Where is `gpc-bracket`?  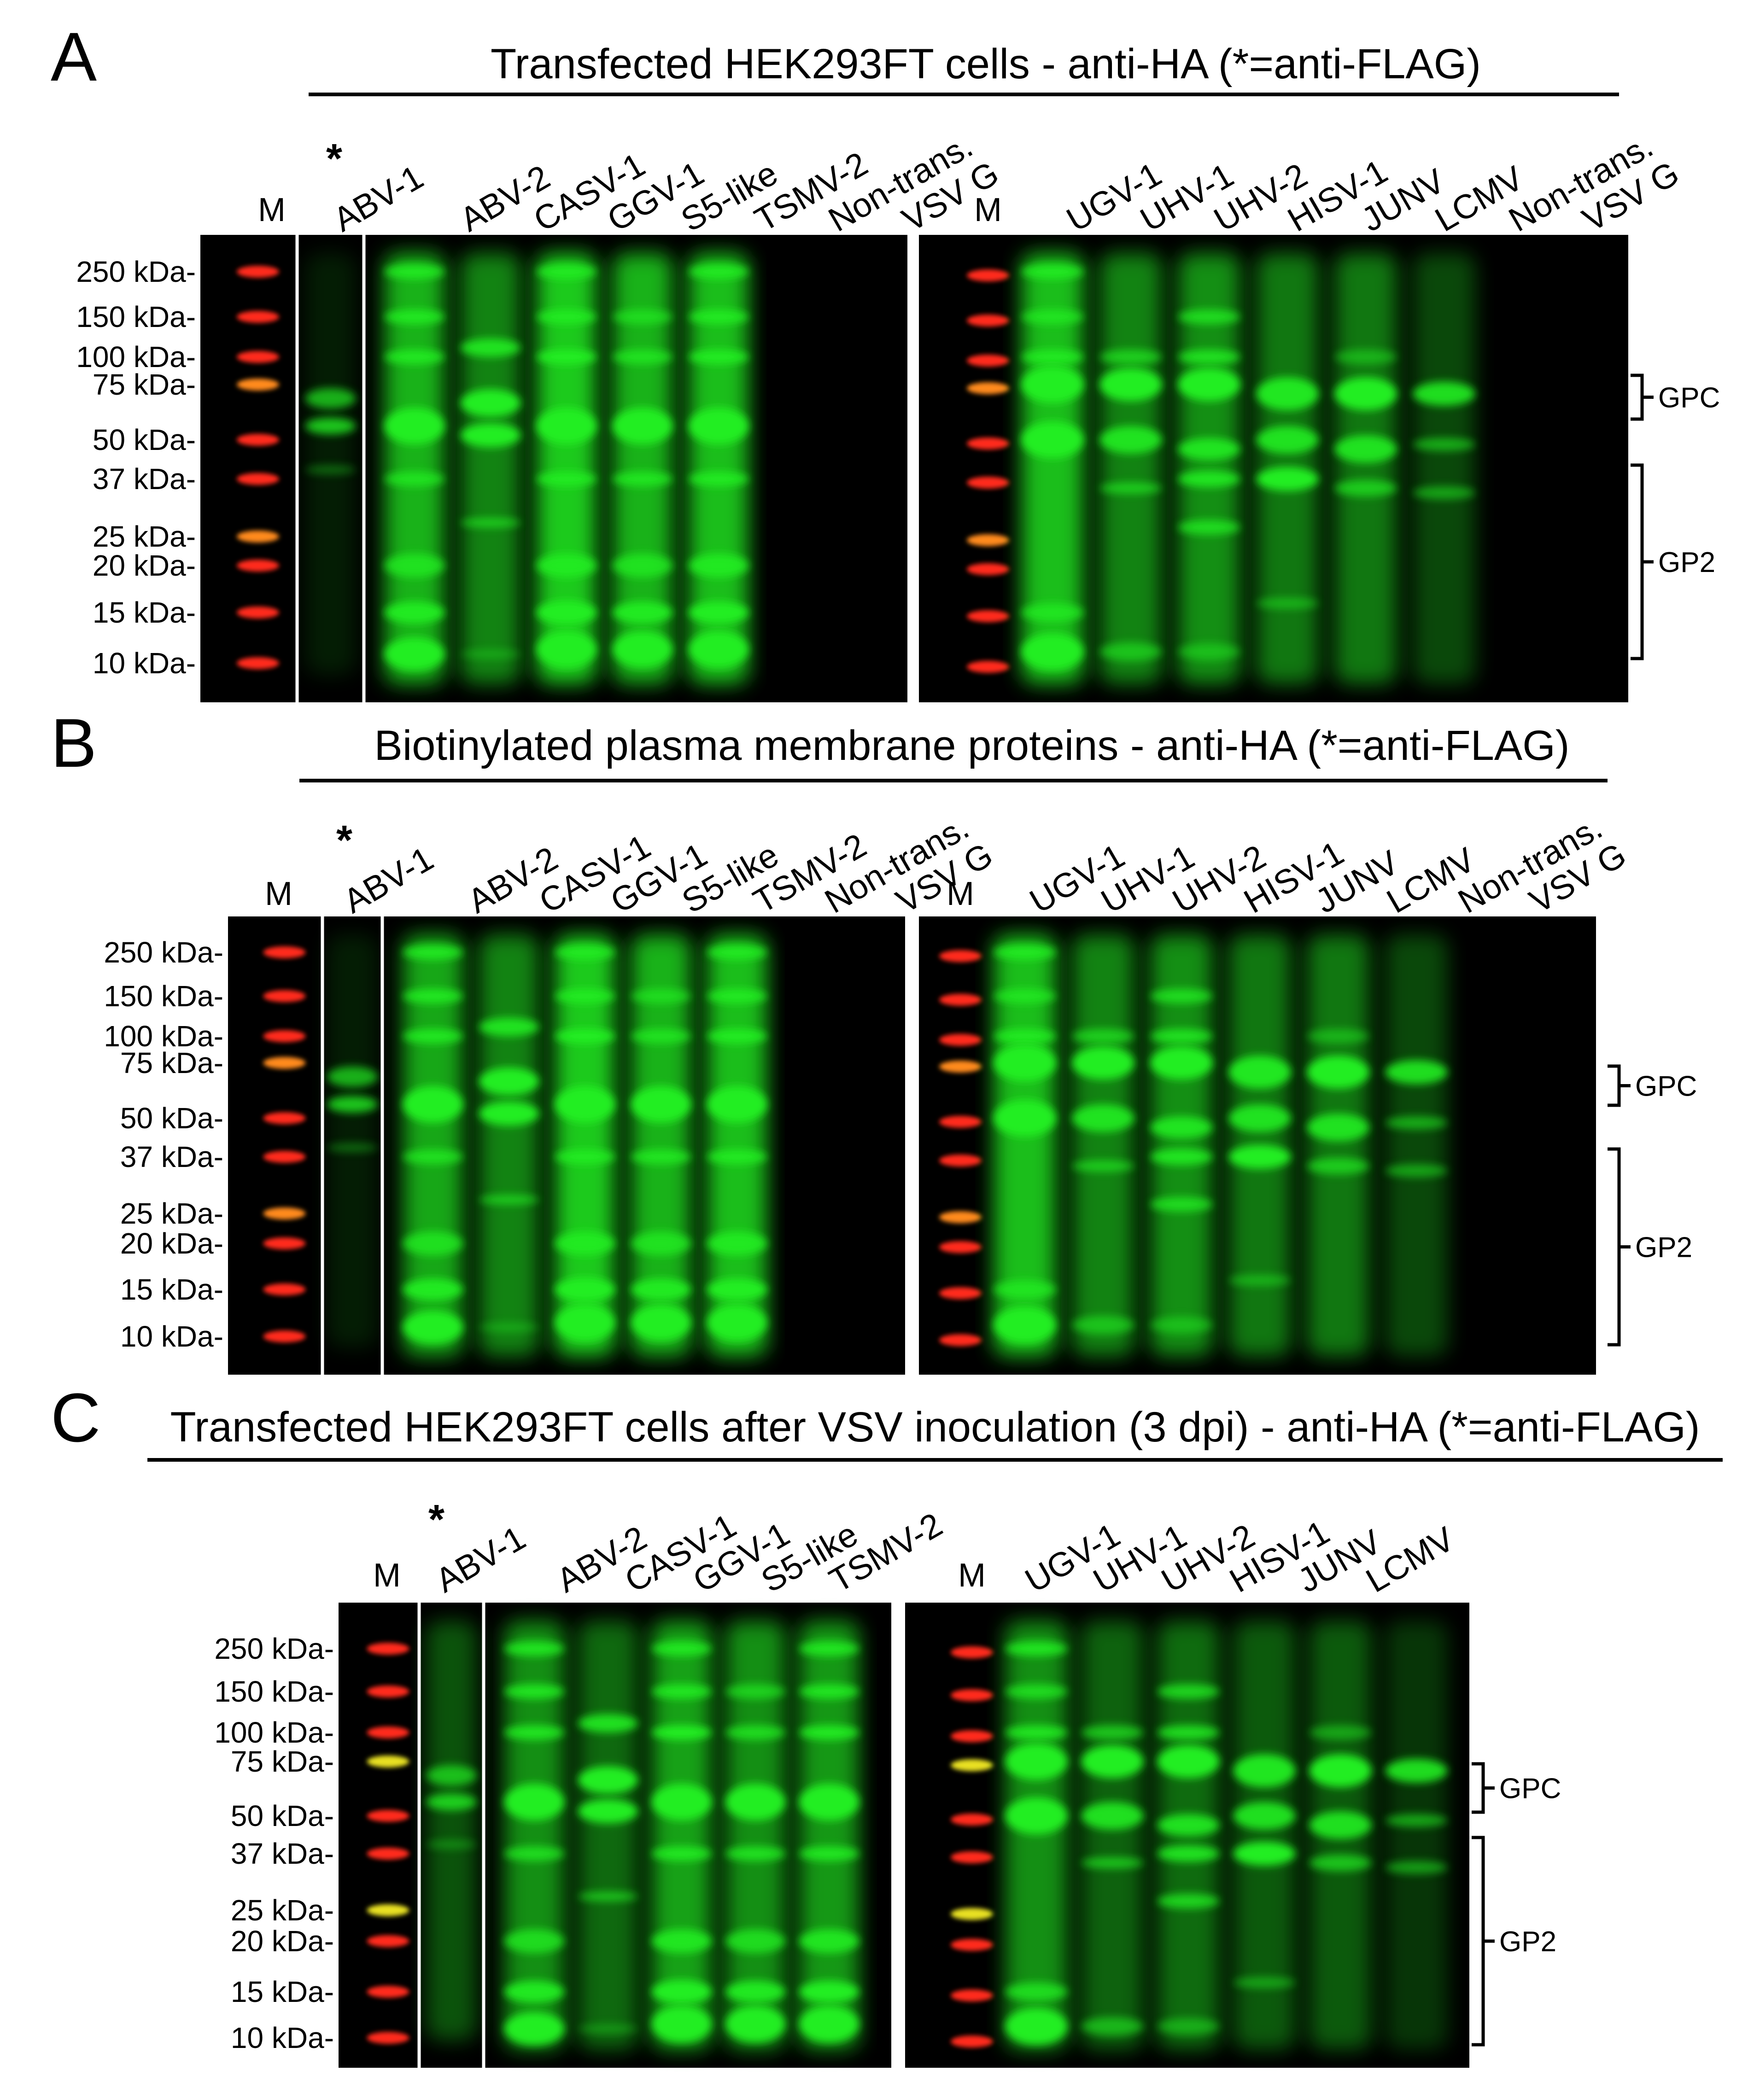 gpc-bracket is located at coordinates (1483, 1788).